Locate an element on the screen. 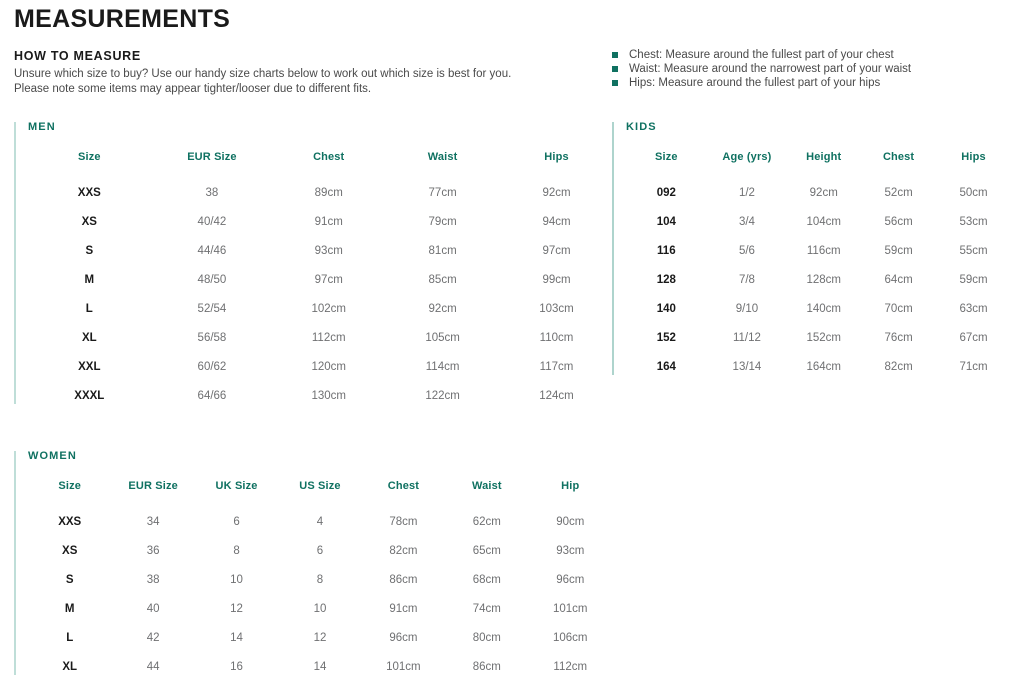 Image resolution: width=1024 pixels, height=681 pixels. cell-value: 1/2 is located at coordinates (746, 193).